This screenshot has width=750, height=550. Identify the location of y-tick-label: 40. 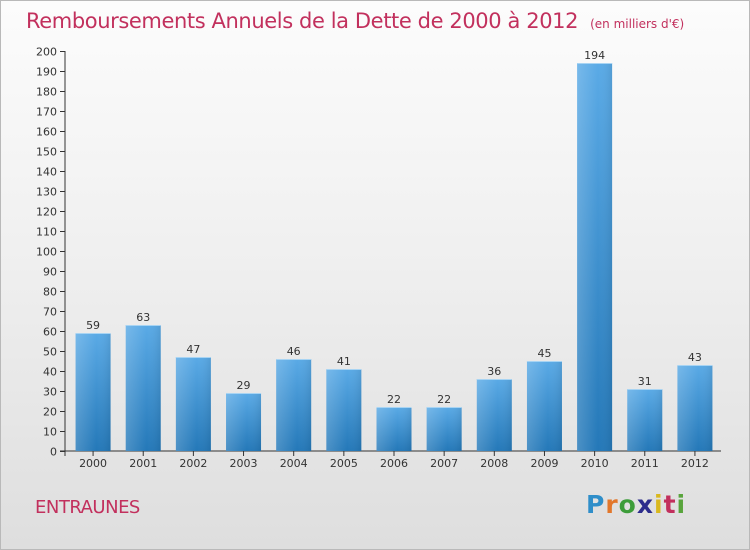
(50, 372).